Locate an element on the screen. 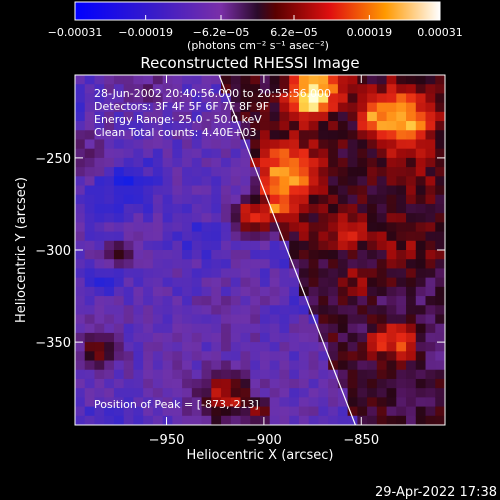 Image resolution: width=500 pixels, height=500 pixels. colorbar-tick-label: 0.00031 is located at coordinates (440, 32).